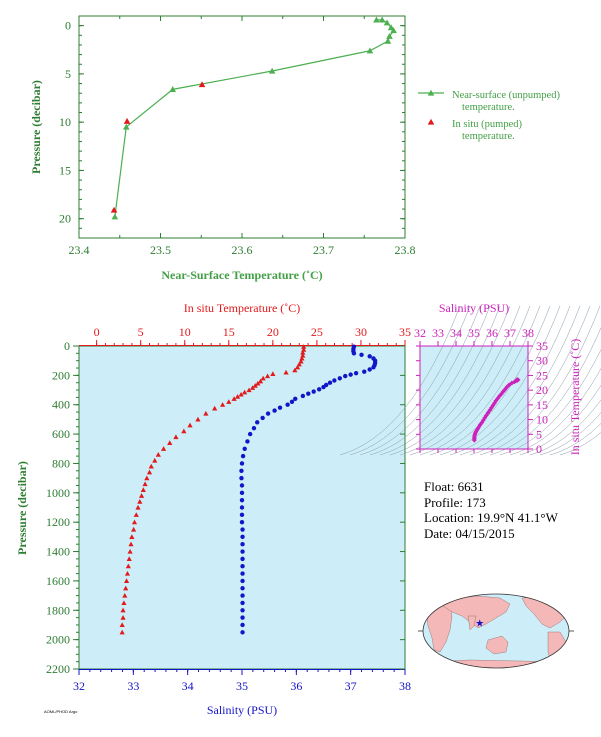 This screenshot has width=601, height=737. What do you see at coordinates (188, 686) in the screenshot?
I see `salinity-tick-label: 34` at bounding box center [188, 686].